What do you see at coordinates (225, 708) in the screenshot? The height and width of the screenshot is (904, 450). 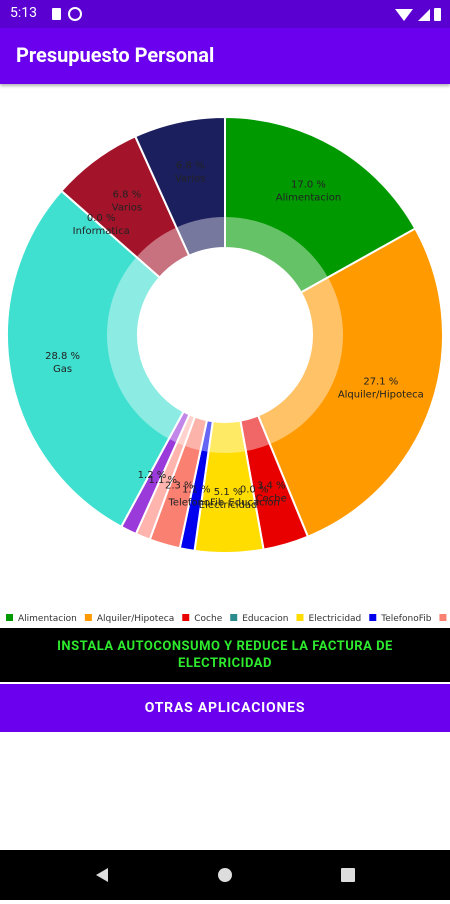 I see `other-apps-button: OTRAS APLICACIONES` at bounding box center [225, 708].